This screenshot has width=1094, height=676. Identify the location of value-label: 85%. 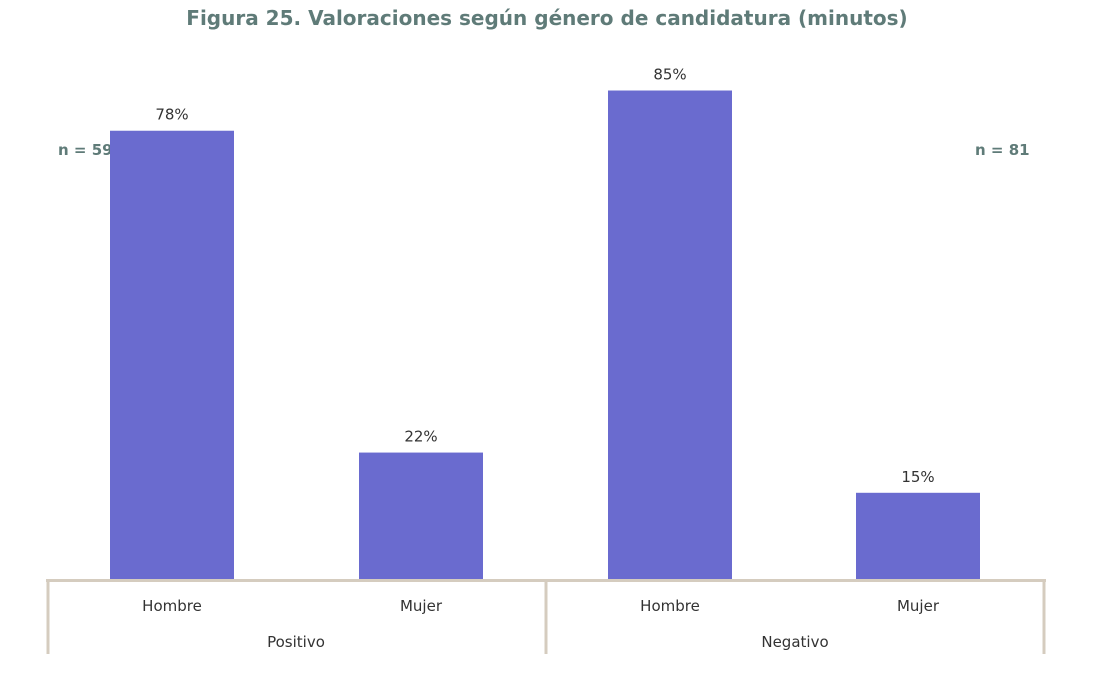
(669, 75).